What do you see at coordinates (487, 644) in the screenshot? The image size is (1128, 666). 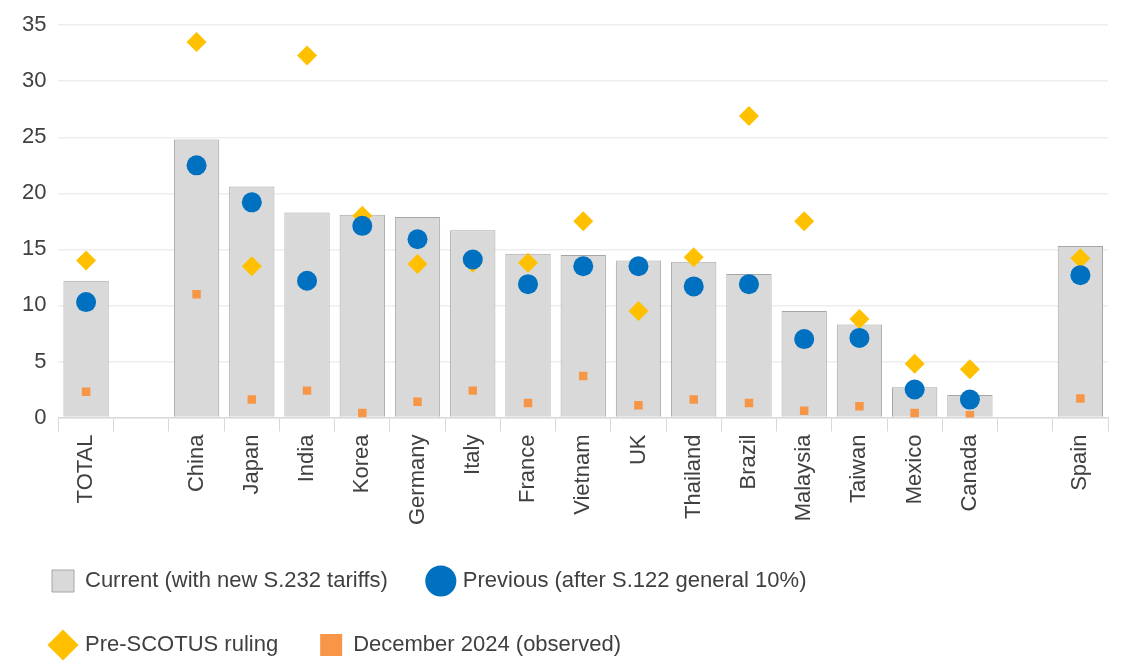 I see `legend-label: December 2024 (observed)` at bounding box center [487, 644].